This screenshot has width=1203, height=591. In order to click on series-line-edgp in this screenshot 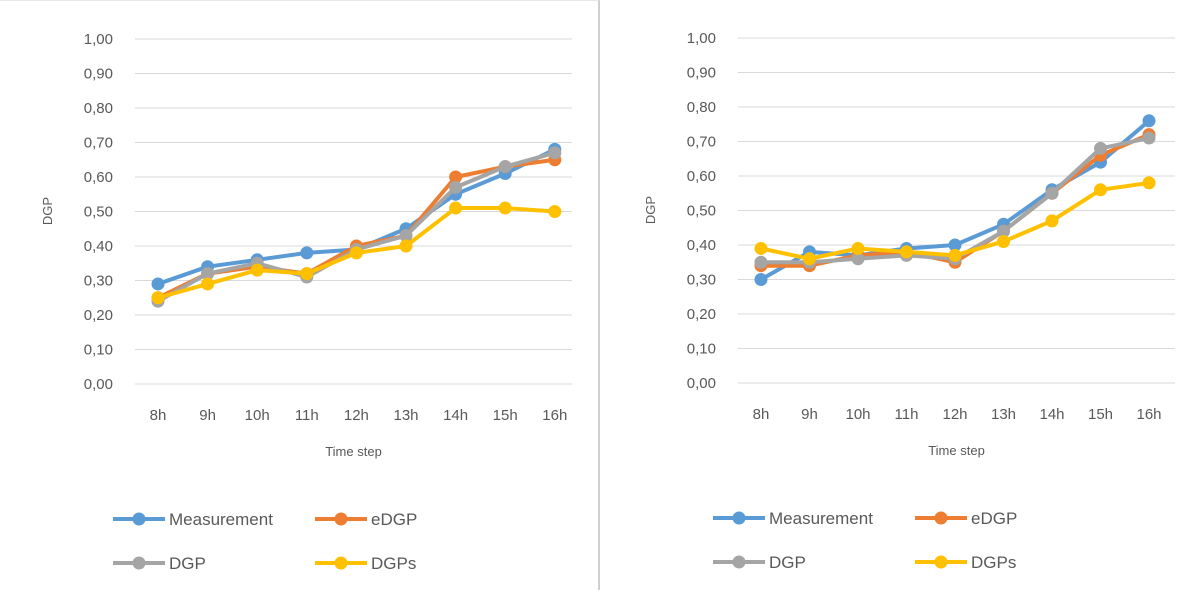, I will do `click(356, 228)`.